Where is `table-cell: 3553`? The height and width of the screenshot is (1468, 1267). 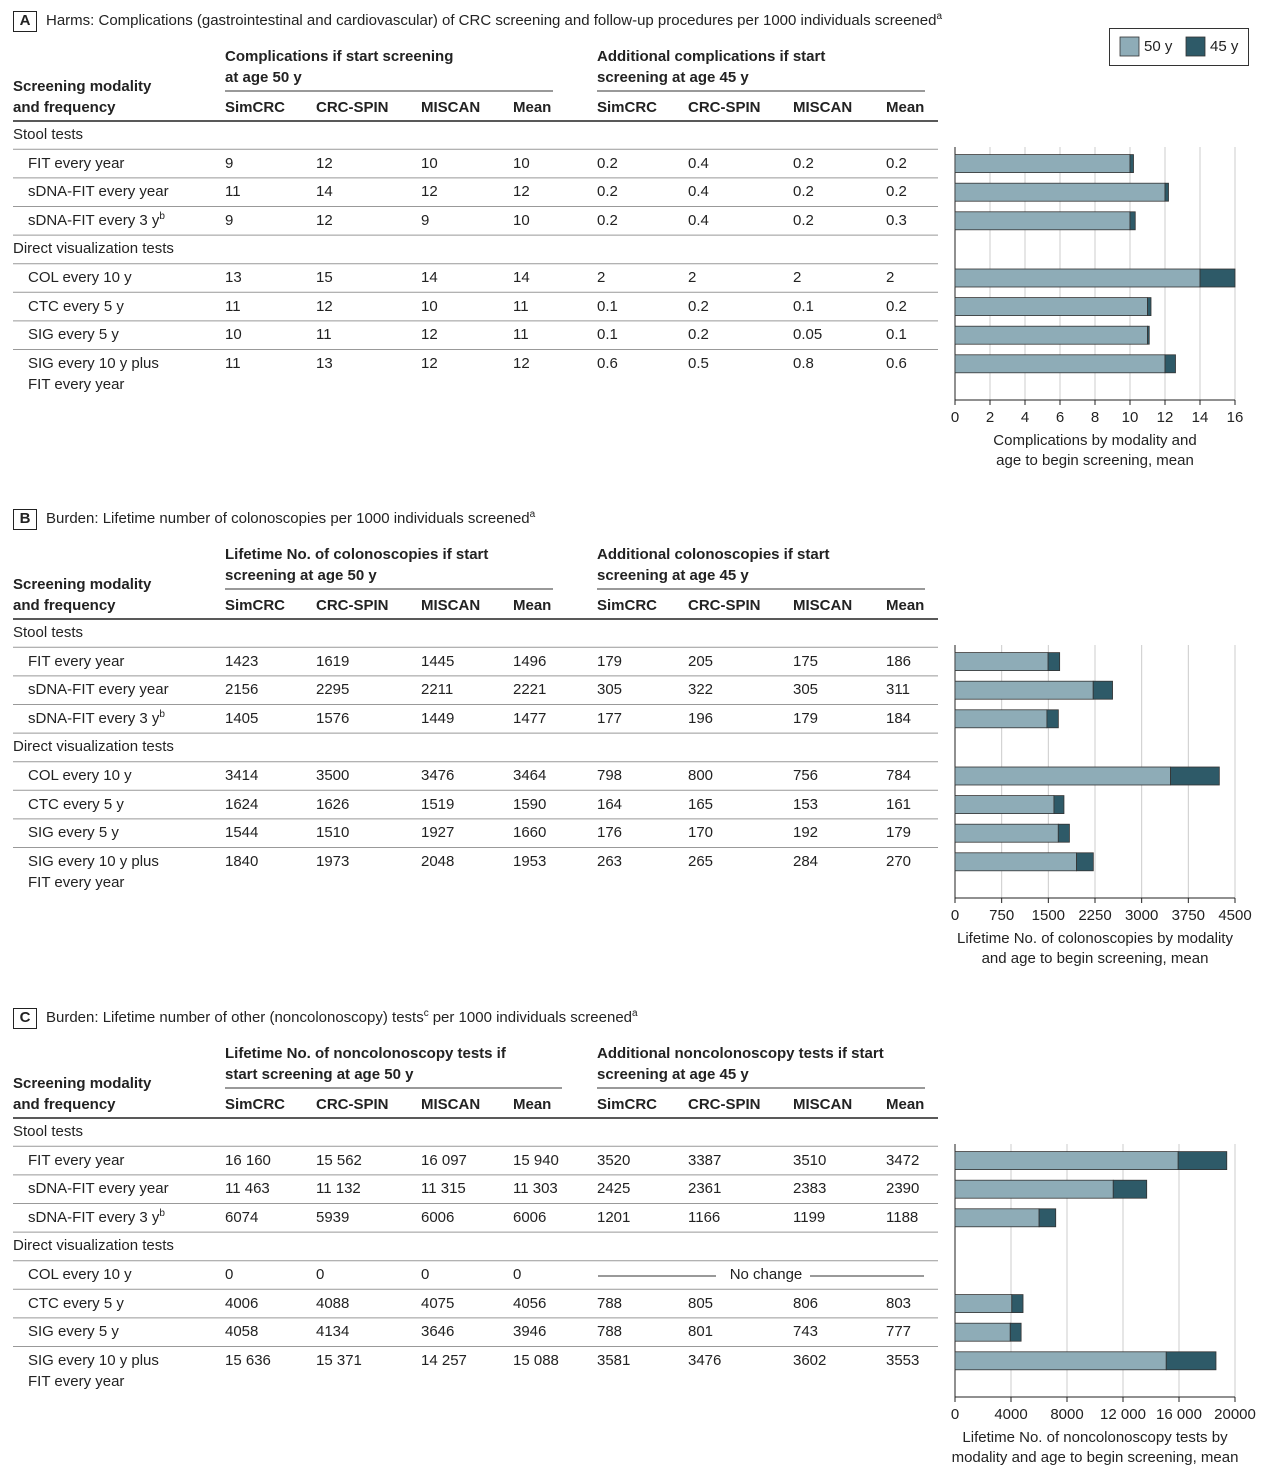 table-cell: 3553 is located at coordinates (903, 1360).